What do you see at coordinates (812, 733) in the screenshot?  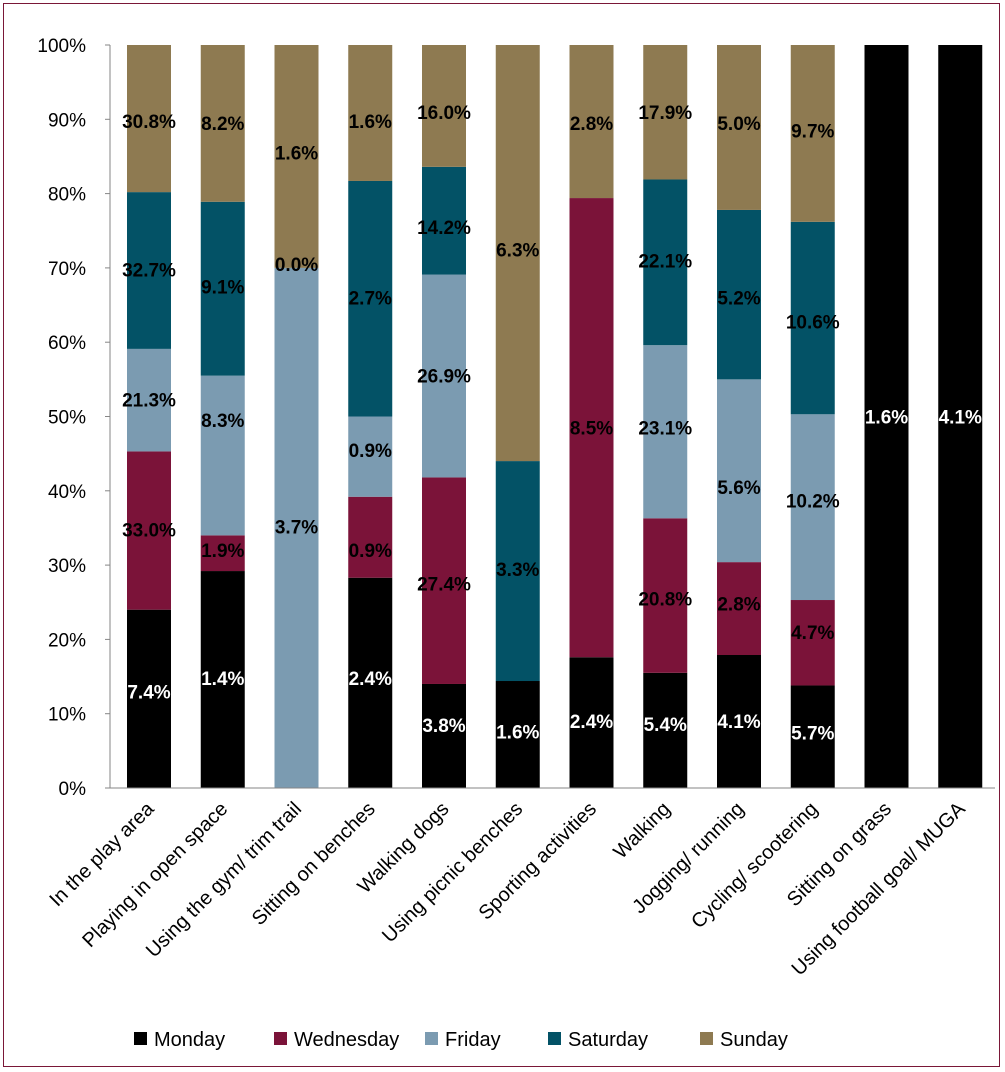 I see `data-label: 5.7%` at bounding box center [812, 733].